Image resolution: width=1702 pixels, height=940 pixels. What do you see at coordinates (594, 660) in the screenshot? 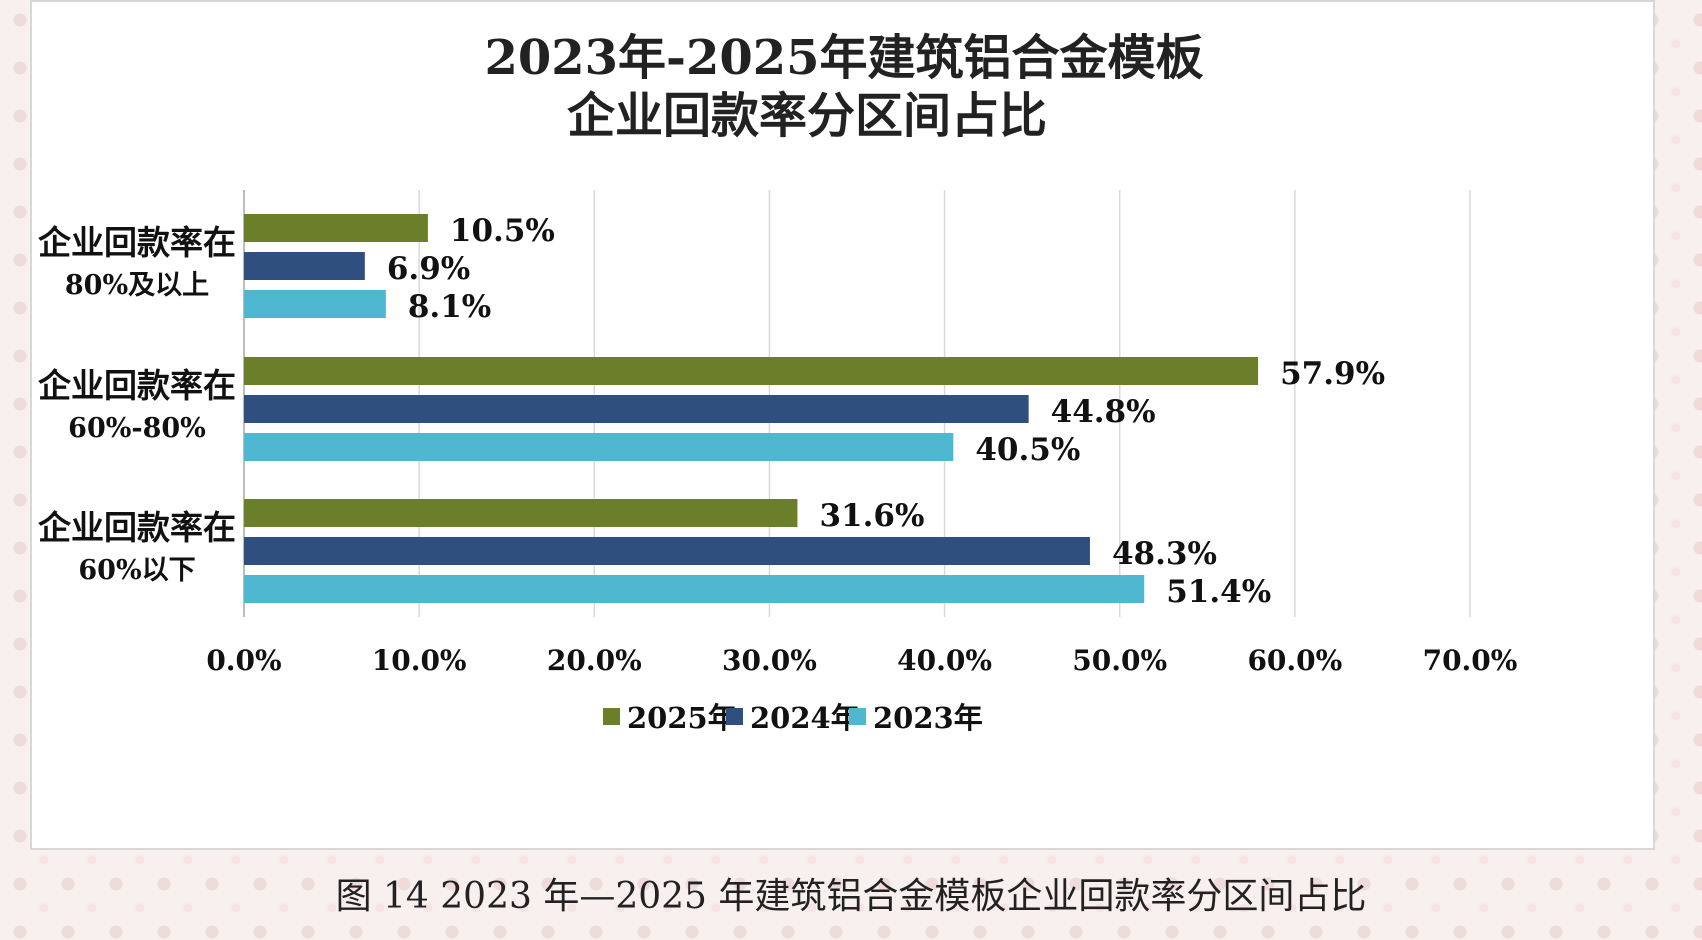
I see `x-tick-label: 20.0%` at bounding box center [594, 660].